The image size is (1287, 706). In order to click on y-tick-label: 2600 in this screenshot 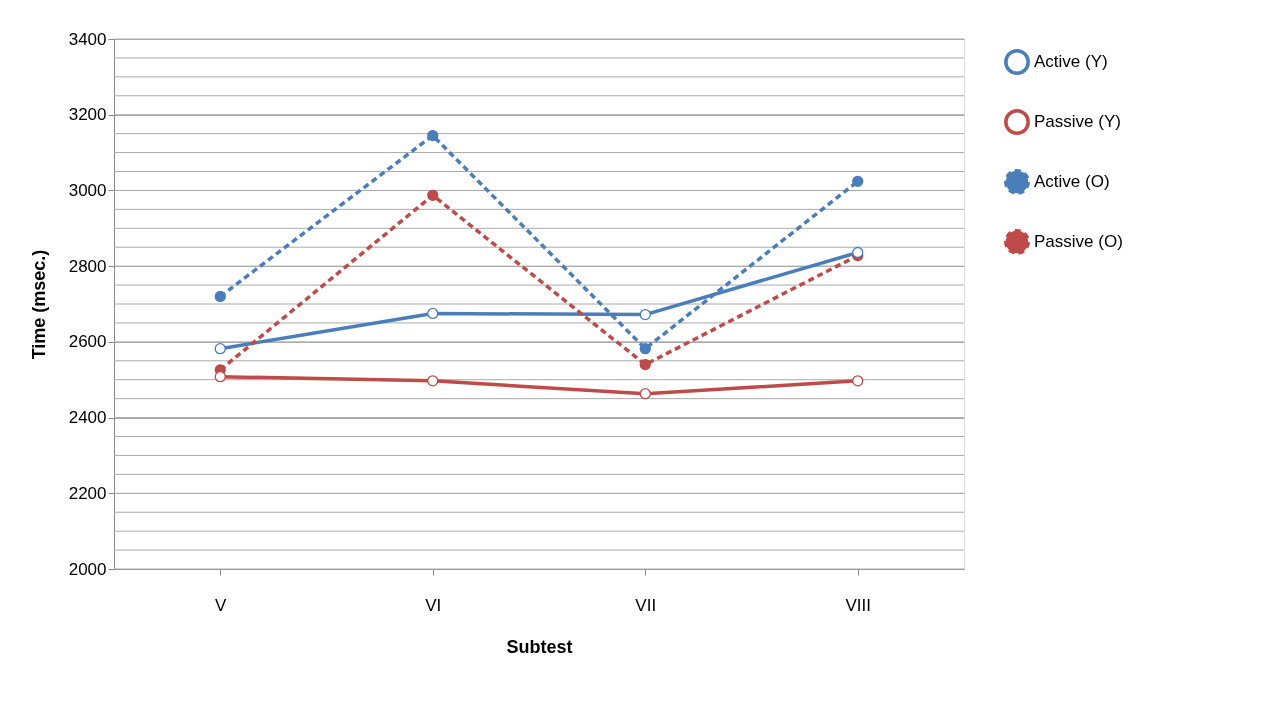, I will do `click(87, 342)`.